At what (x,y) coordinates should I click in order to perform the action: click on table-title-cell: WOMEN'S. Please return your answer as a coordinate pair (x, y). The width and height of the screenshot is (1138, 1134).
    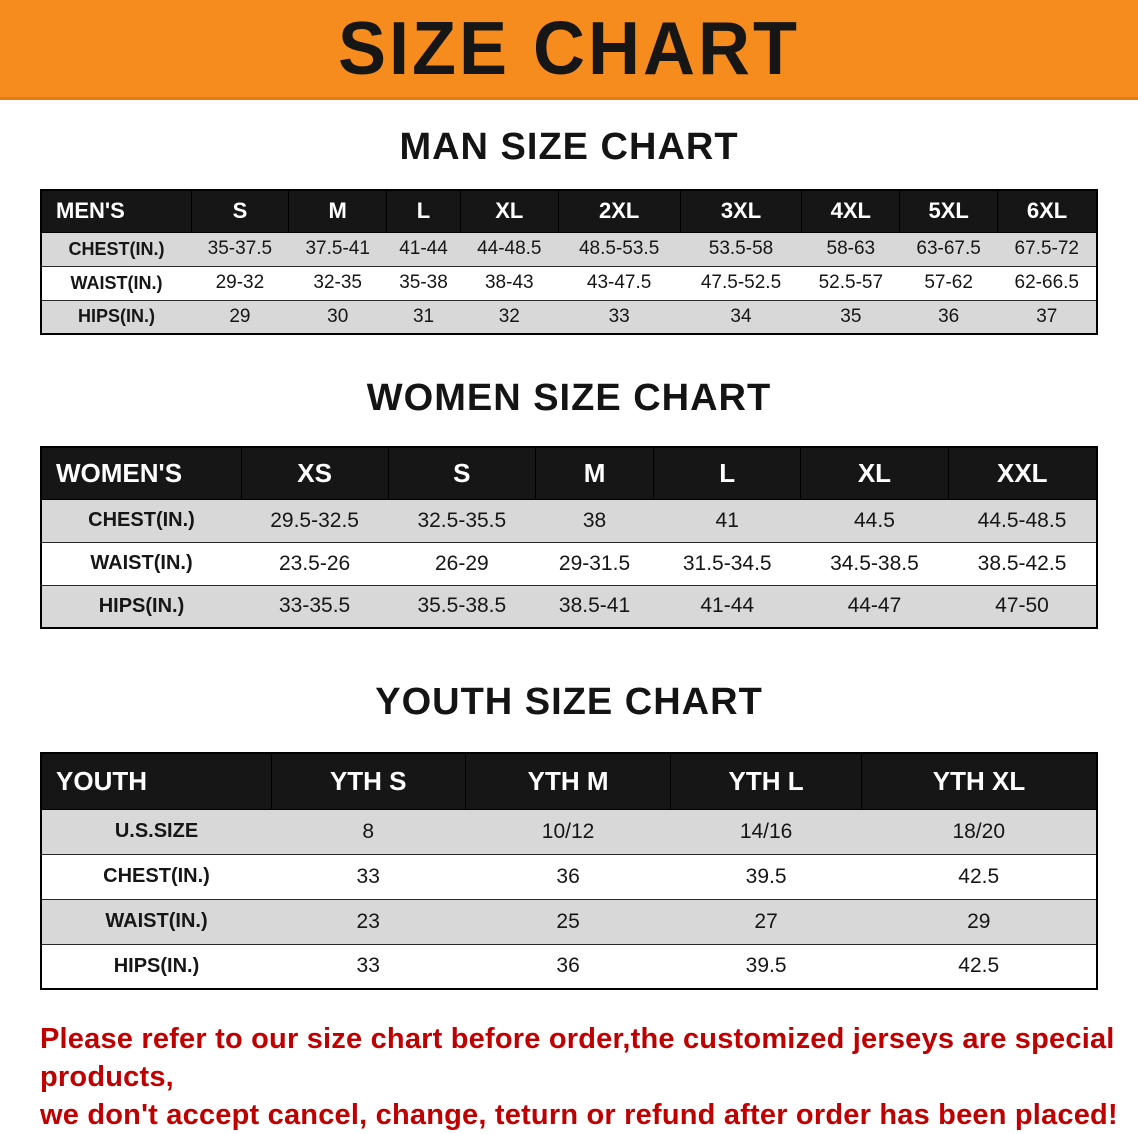
    Looking at the image, I should click on (141, 473).